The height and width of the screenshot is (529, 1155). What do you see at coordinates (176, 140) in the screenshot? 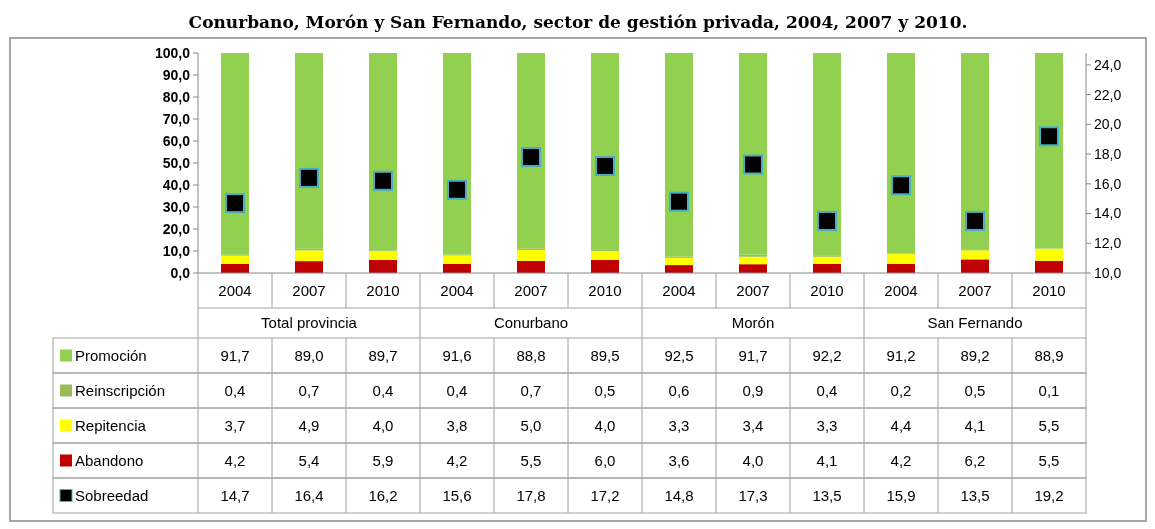
I see `y-tick-label: 60,0` at bounding box center [176, 140].